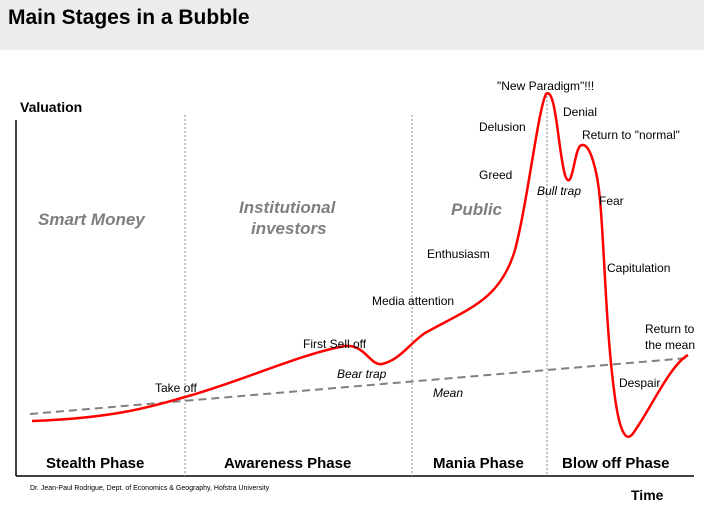 The height and width of the screenshot is (506, 704). Describe the element at coordinates (559, 191) in the screenshot. I see `label-bull-trap: Bull trap` at that location.